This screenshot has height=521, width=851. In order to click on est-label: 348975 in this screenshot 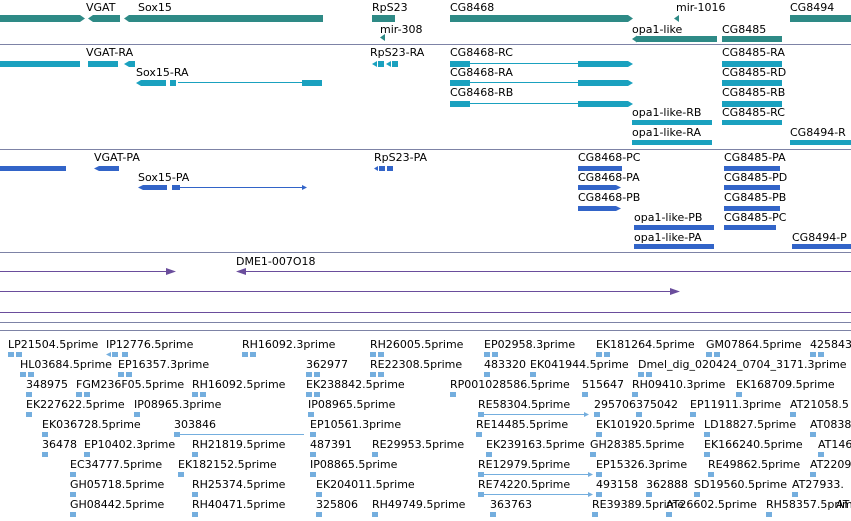, I will do `click(47, 384)`.